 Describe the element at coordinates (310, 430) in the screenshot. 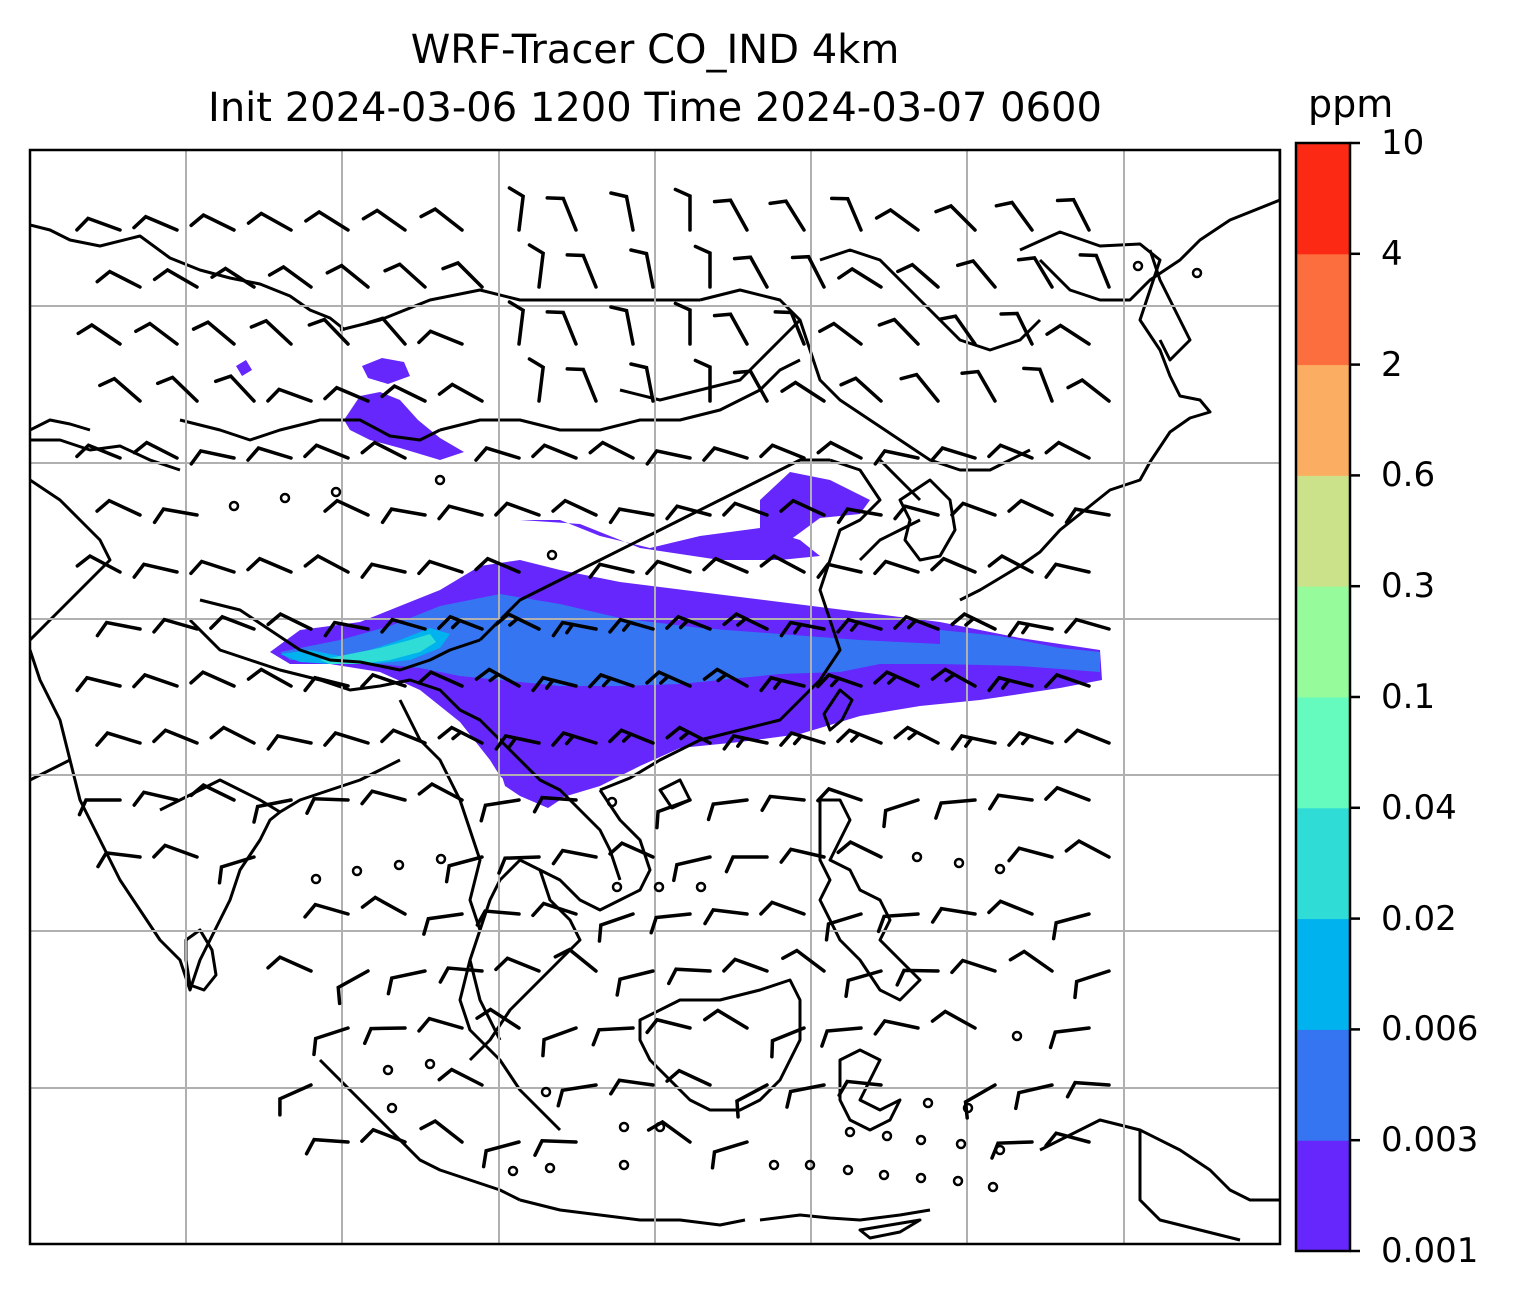

I see `border-china-west` at that location.